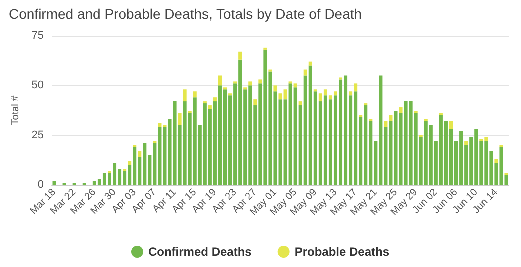 The height and width of the screenshot is (267, 521). What do you see at coordinates (41, 185) in the screenshot?
I see `y-tick-label: 0` at bounding box center [41, 185].